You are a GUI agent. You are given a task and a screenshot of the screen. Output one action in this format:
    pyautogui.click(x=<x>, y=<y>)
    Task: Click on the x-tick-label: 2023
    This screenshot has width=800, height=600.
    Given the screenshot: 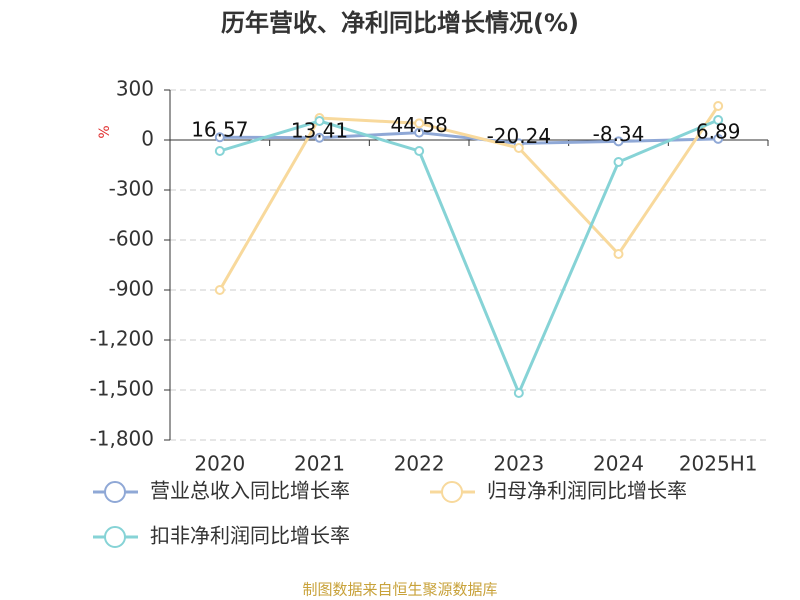 What is the action you would take?
    pyautogui.click(x=518, y=464)
    